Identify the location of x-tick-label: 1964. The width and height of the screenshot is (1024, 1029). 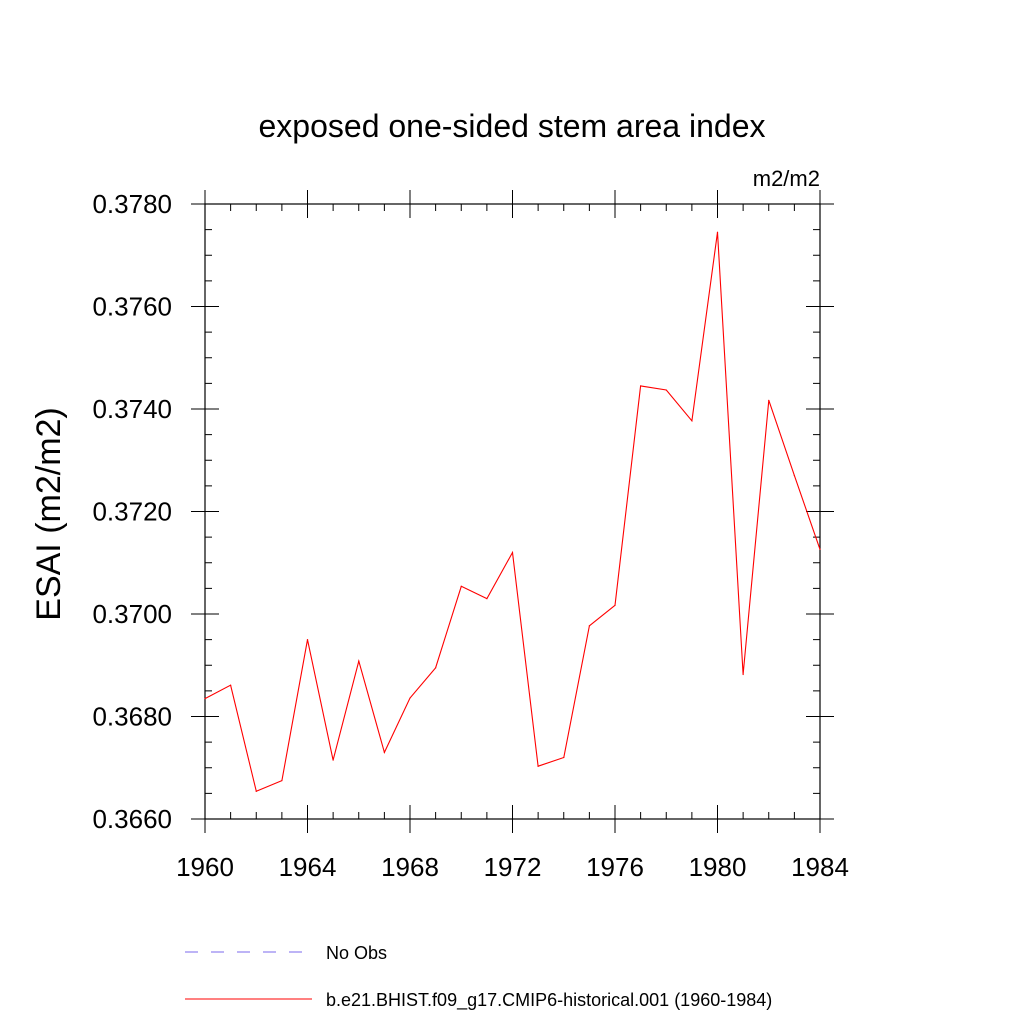
(308, 867).